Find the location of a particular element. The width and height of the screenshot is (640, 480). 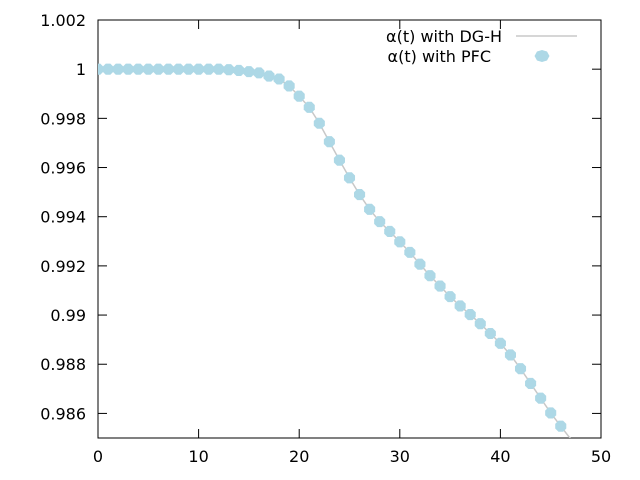

y-tick-label: 1 is located at coordinates (81, 69).